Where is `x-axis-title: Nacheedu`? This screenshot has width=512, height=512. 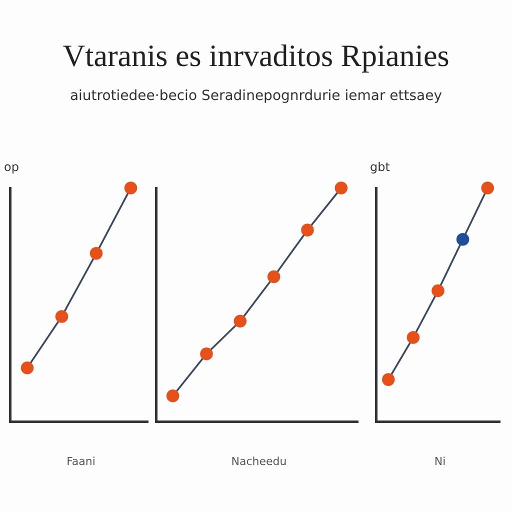
x-axis-title: Nacheedu is located at coordinates (259, 461).